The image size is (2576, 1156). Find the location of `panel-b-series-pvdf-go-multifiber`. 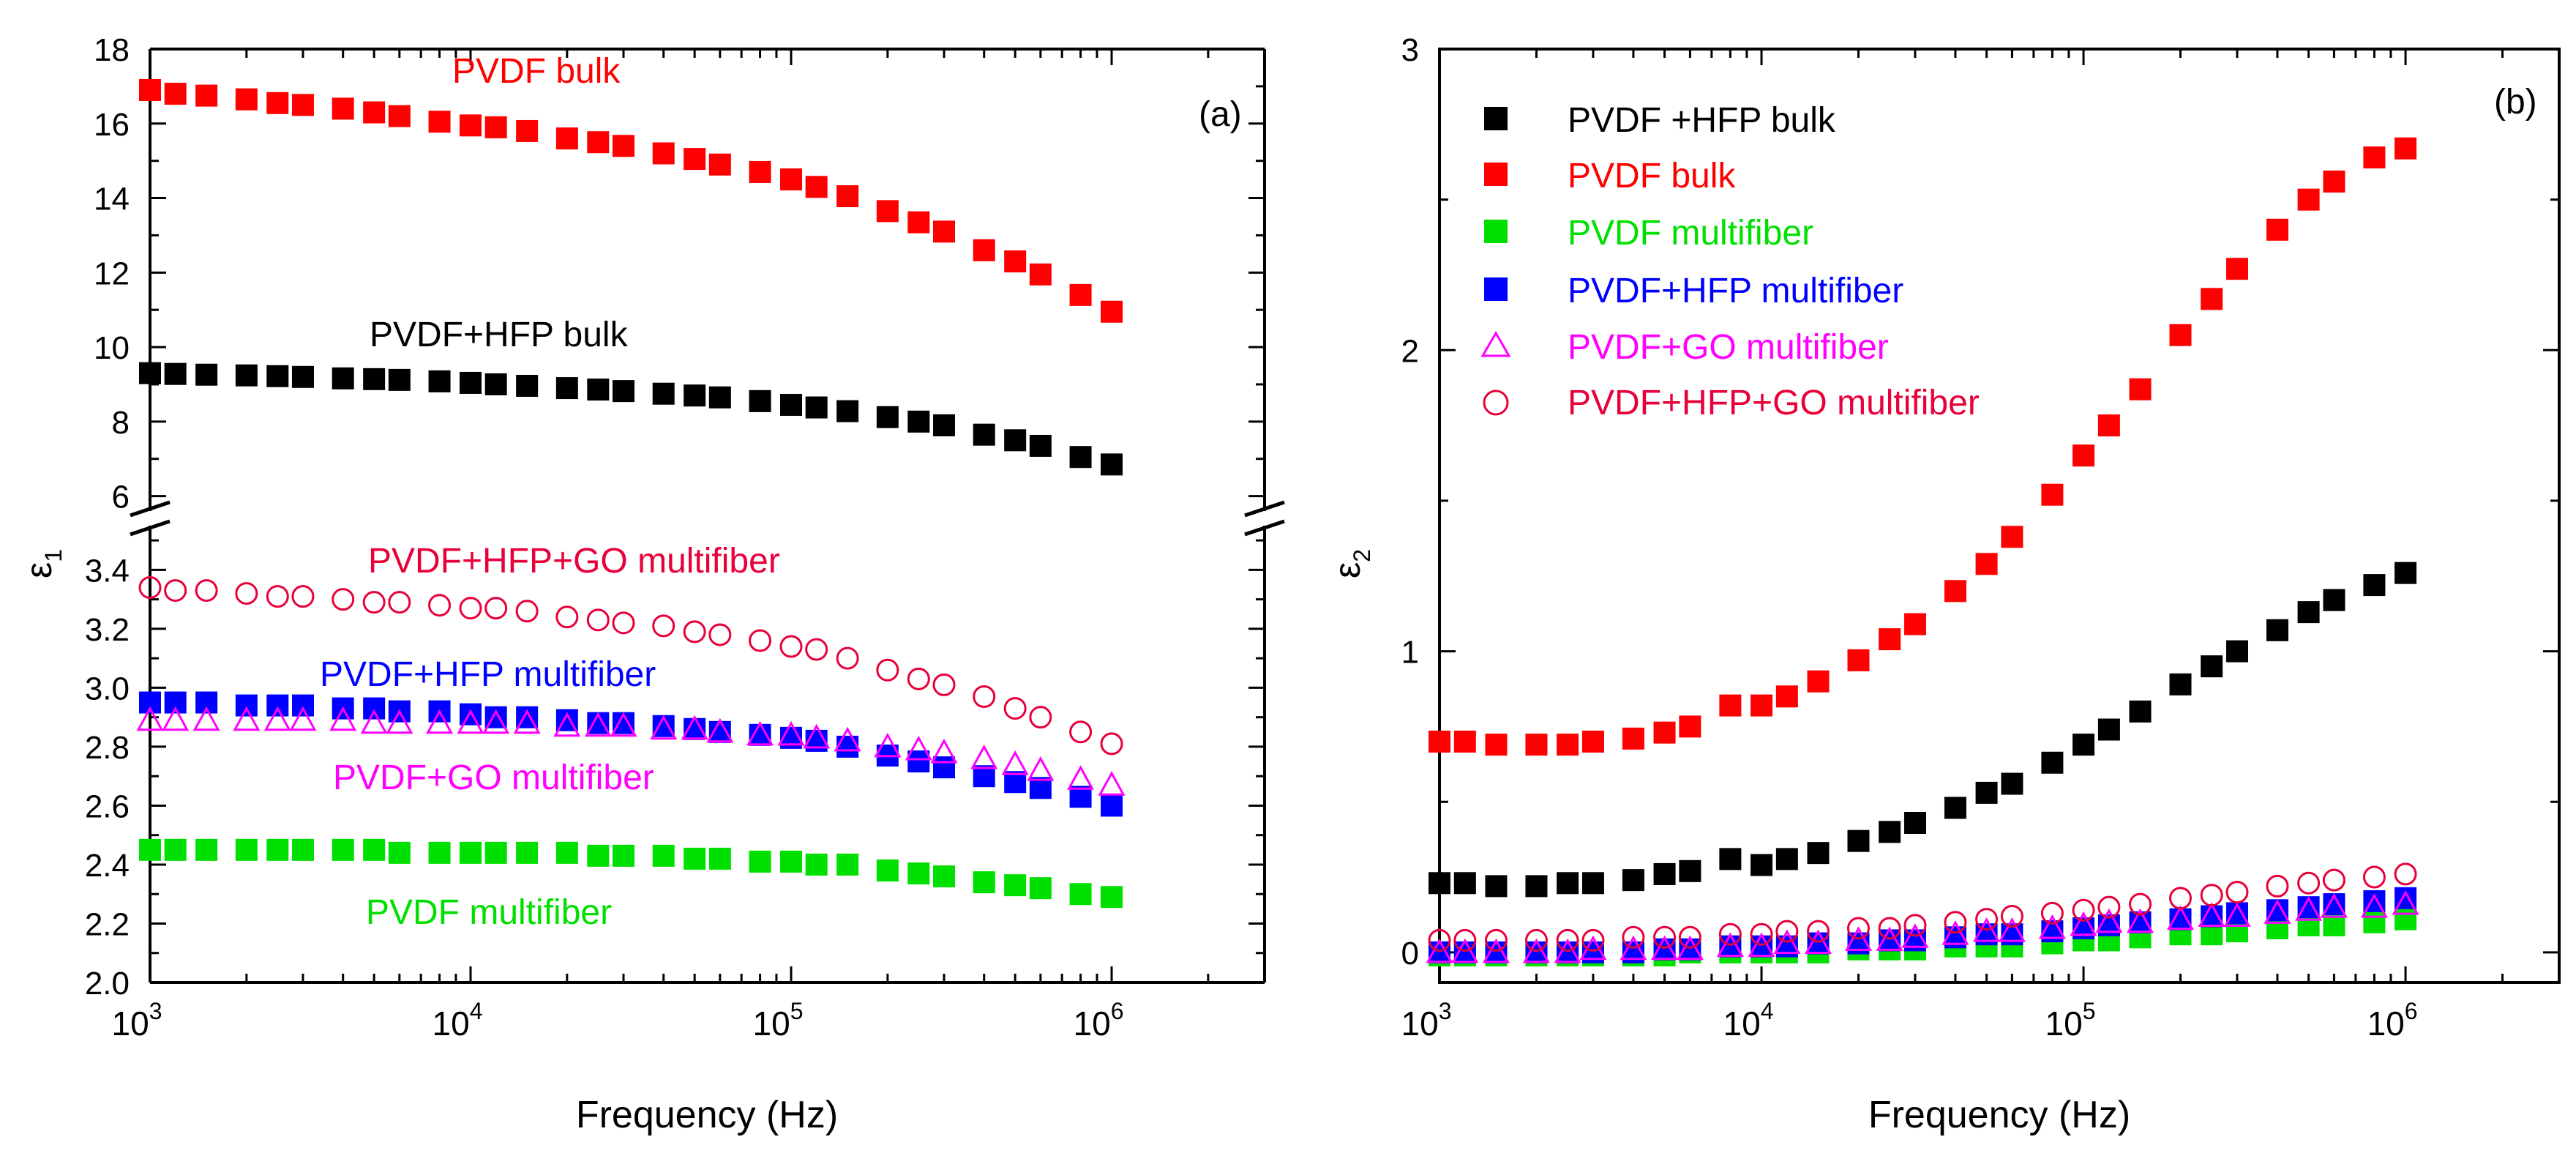

panel-b-series-pvdf-go-multifiber is located at coordinates (1922, 926).